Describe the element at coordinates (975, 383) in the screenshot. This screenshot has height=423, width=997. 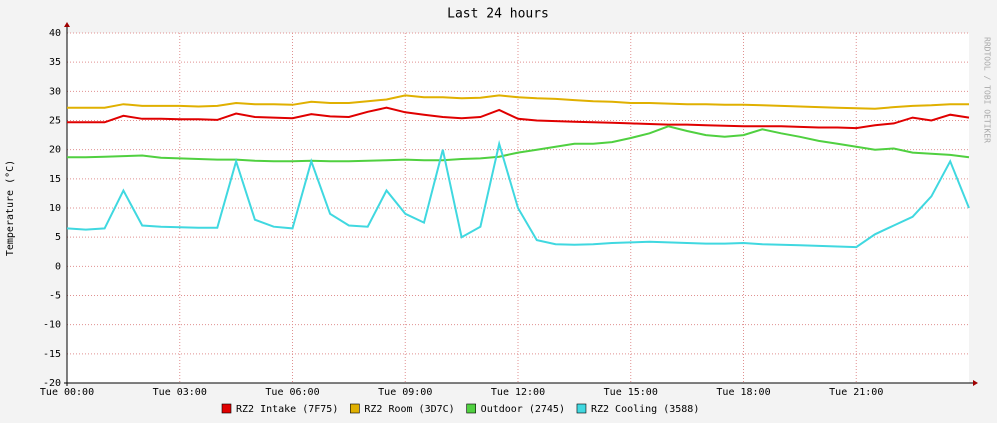
I see `x-axis-arrow` at that location.